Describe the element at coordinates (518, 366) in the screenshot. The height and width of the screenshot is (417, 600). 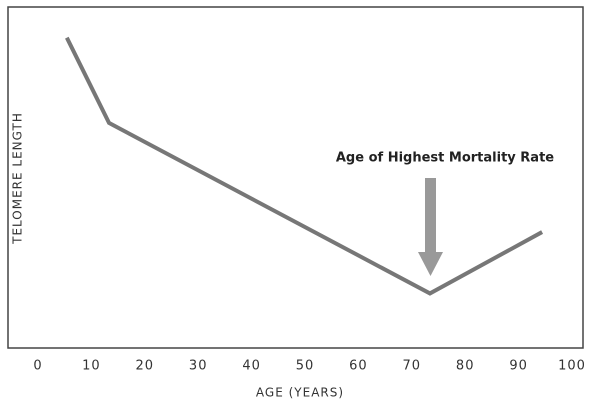
I see `x-tick-label: 90` at that location.